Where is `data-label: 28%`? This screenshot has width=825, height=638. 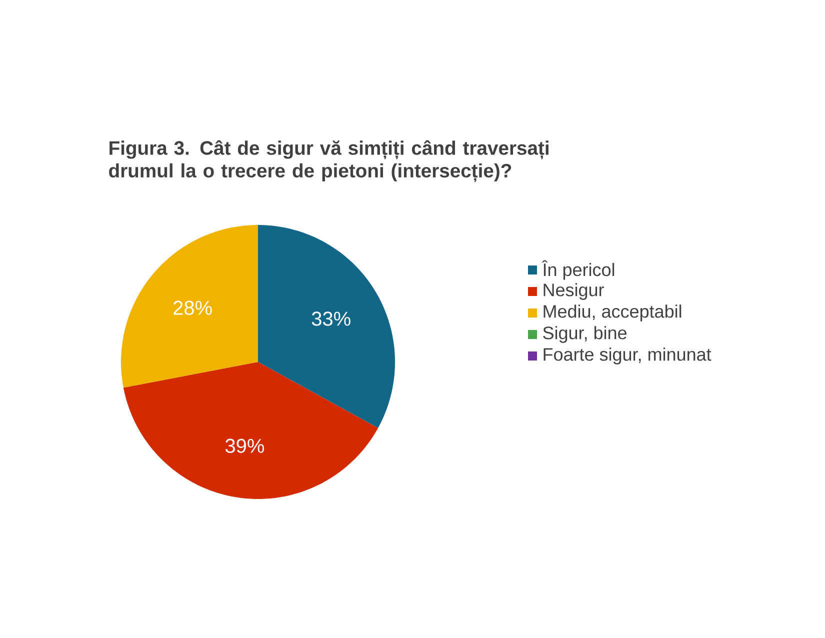 data-label: 28% is located at coordinates (193, 307).